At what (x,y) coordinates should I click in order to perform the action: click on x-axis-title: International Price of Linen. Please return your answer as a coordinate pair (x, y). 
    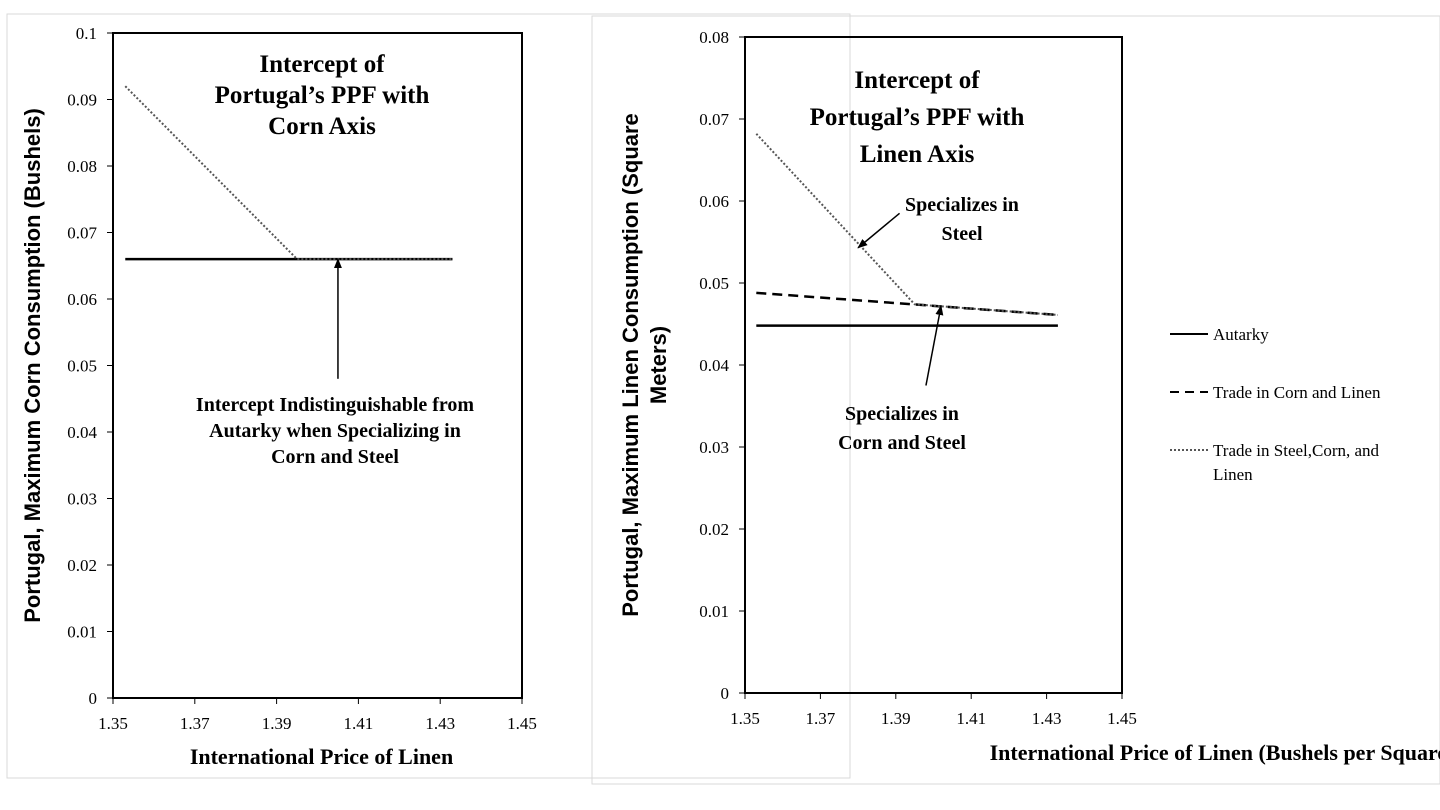
    Looking at the image, I should click on (321, 756).